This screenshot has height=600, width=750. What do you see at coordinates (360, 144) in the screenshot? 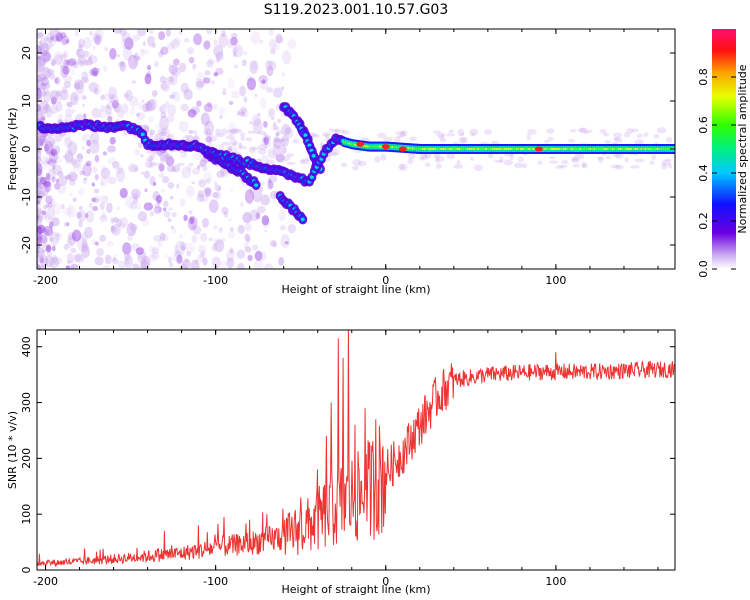
I see `hotspot` at bounding box center [360, 144].